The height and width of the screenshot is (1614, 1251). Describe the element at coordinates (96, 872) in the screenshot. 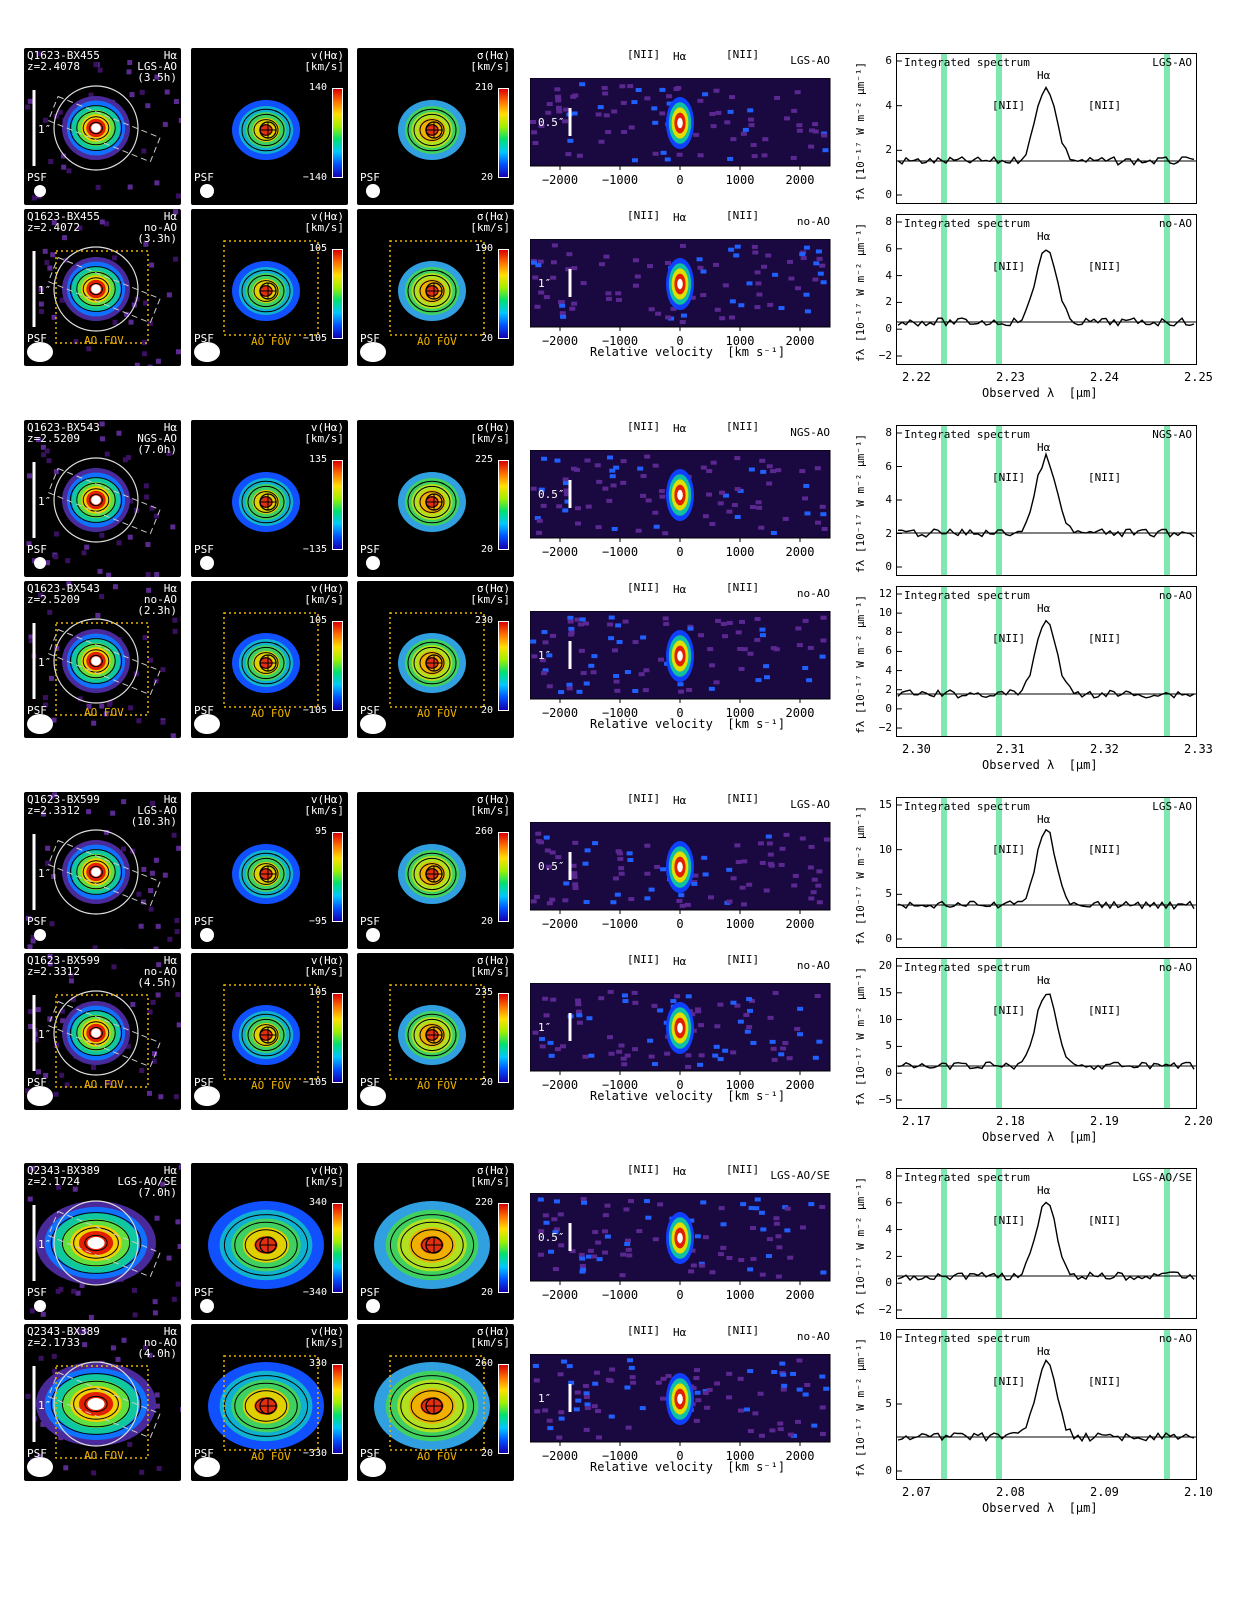

I see `emission-blob` at that location.